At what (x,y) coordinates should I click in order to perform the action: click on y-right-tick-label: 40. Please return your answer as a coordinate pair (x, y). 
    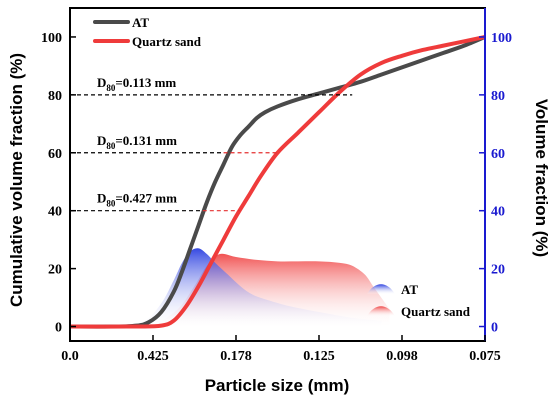
    Looking at the image, I should click on (498, 212).